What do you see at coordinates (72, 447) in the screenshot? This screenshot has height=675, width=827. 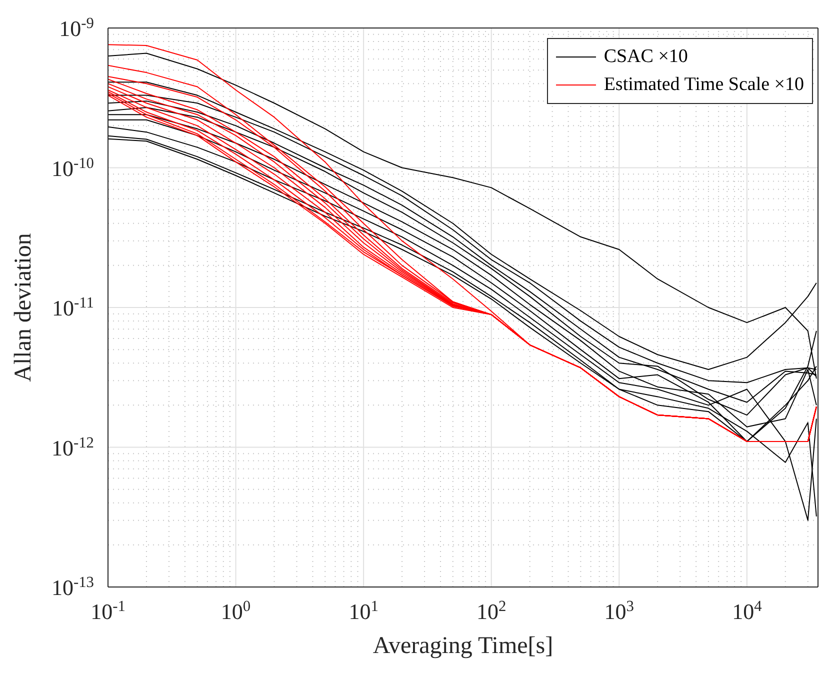 I see `y-tick-label: 10$^{-12}$` at bounding box center [72, 447].